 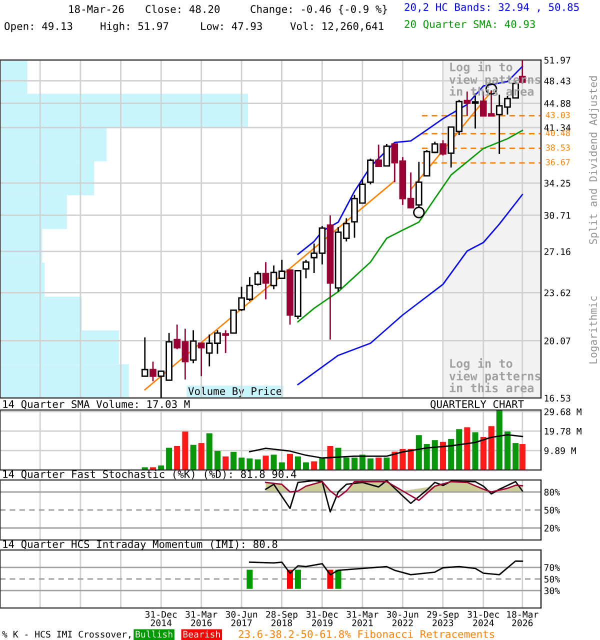 What do you see at coordinates (552, 567) in the screenshot?
I see `y-tick-label: 70%` at bounding box center [552, 567].